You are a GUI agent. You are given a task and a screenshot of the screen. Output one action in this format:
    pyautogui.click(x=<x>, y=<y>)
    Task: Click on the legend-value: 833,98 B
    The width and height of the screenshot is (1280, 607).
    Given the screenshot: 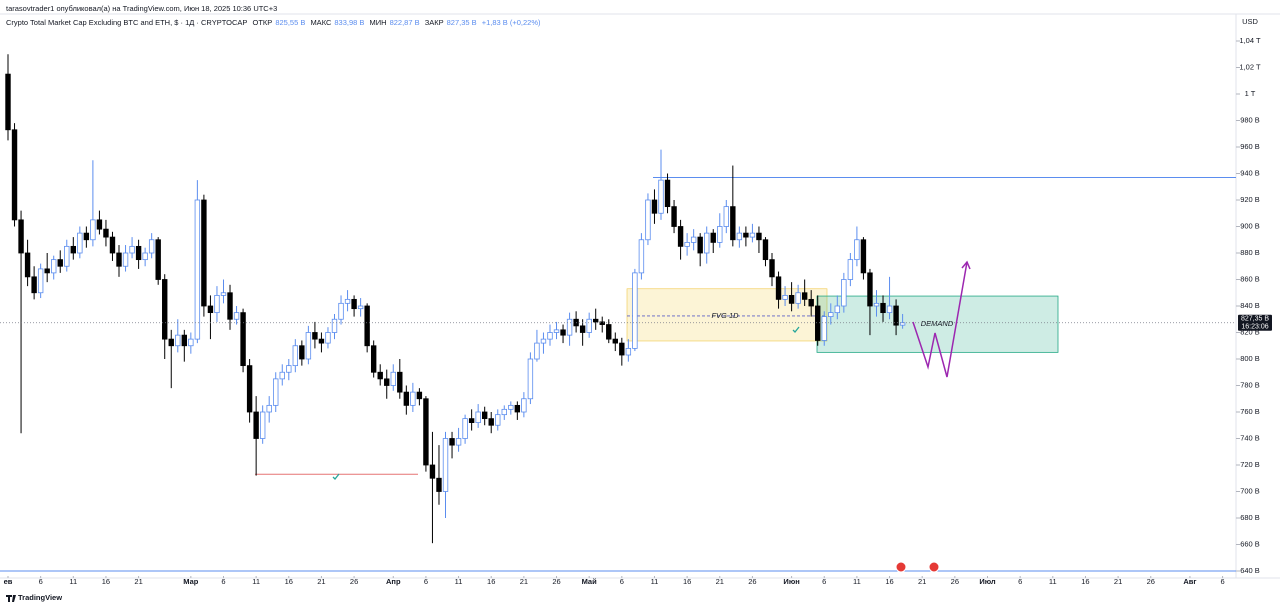 What is the action you would take?
    pyautogui.click(x=349, y=22)
    